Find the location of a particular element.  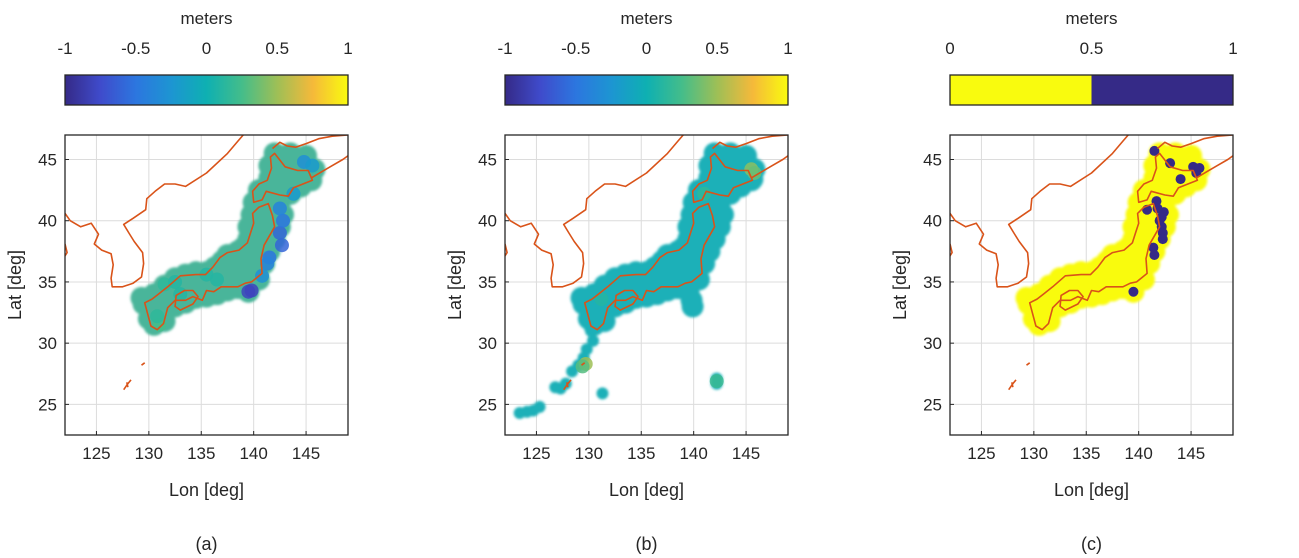

colorbar-frame is located at coordinates (646, 90).